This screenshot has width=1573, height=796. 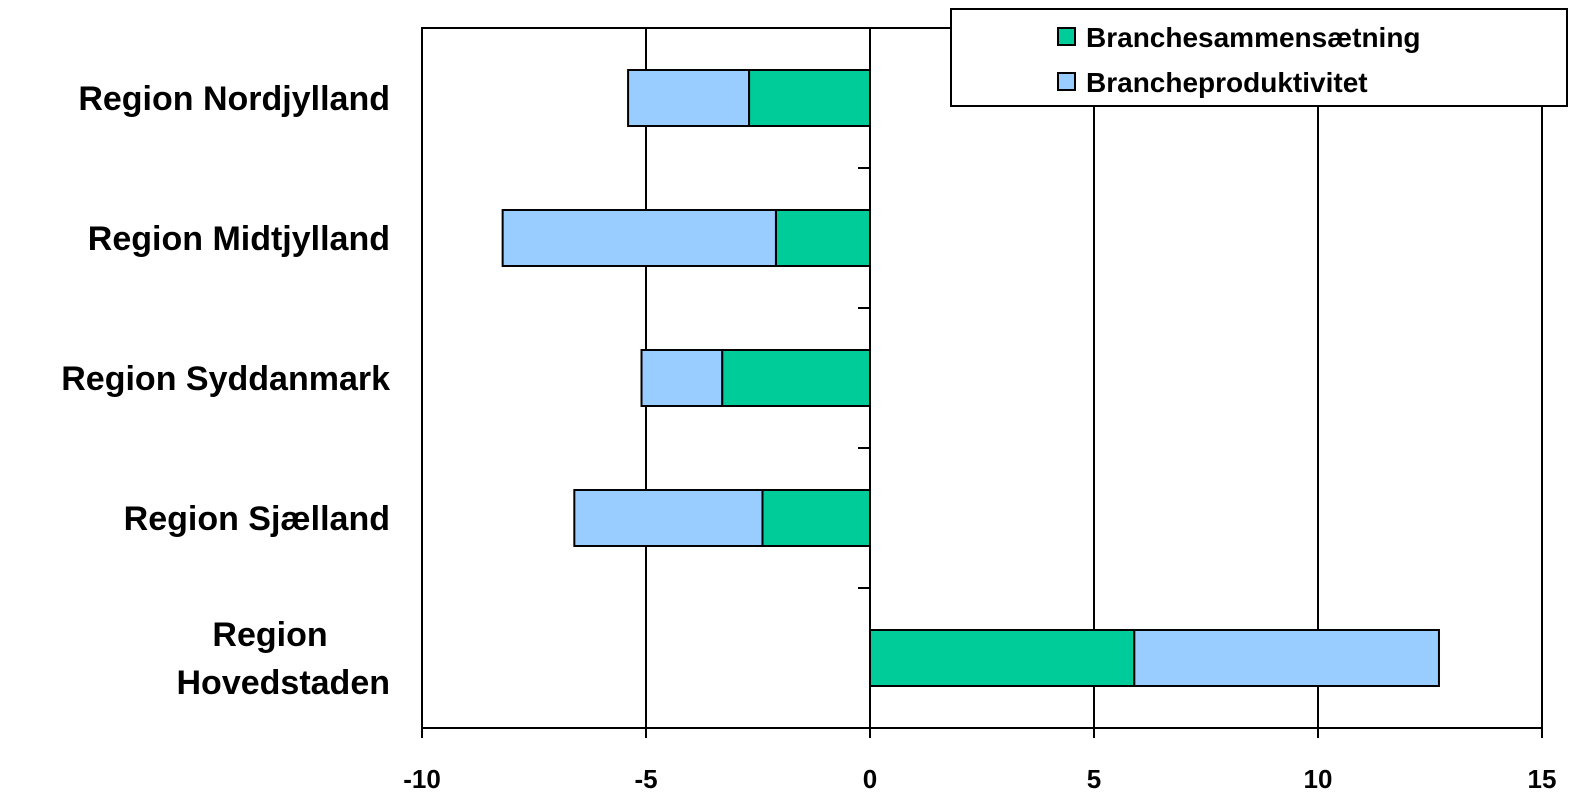 I want to click on x-tick-label: 0, so click(x=870, y=779).